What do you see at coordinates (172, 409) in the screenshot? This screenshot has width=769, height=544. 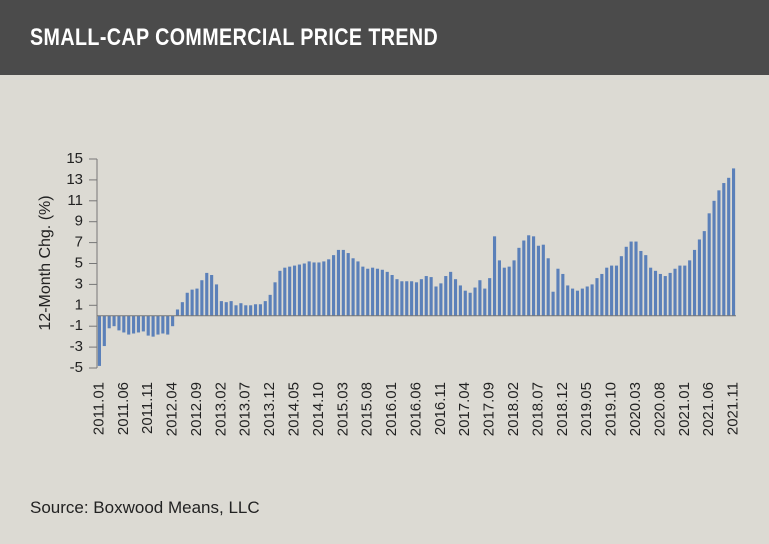 I see `x-tick-label: 2012.04` at bounding box center [172, 409].